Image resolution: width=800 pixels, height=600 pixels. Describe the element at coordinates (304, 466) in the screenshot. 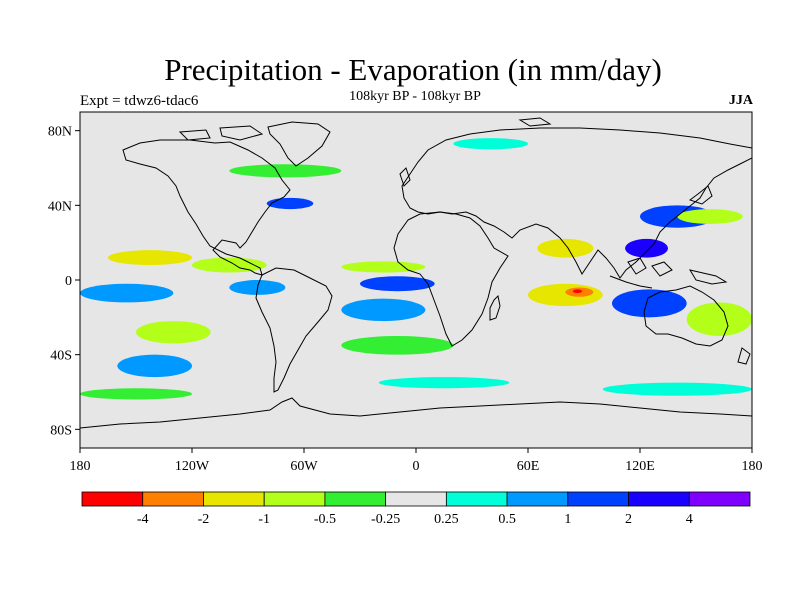

I see `lon-tick-label: 60W` at that location.